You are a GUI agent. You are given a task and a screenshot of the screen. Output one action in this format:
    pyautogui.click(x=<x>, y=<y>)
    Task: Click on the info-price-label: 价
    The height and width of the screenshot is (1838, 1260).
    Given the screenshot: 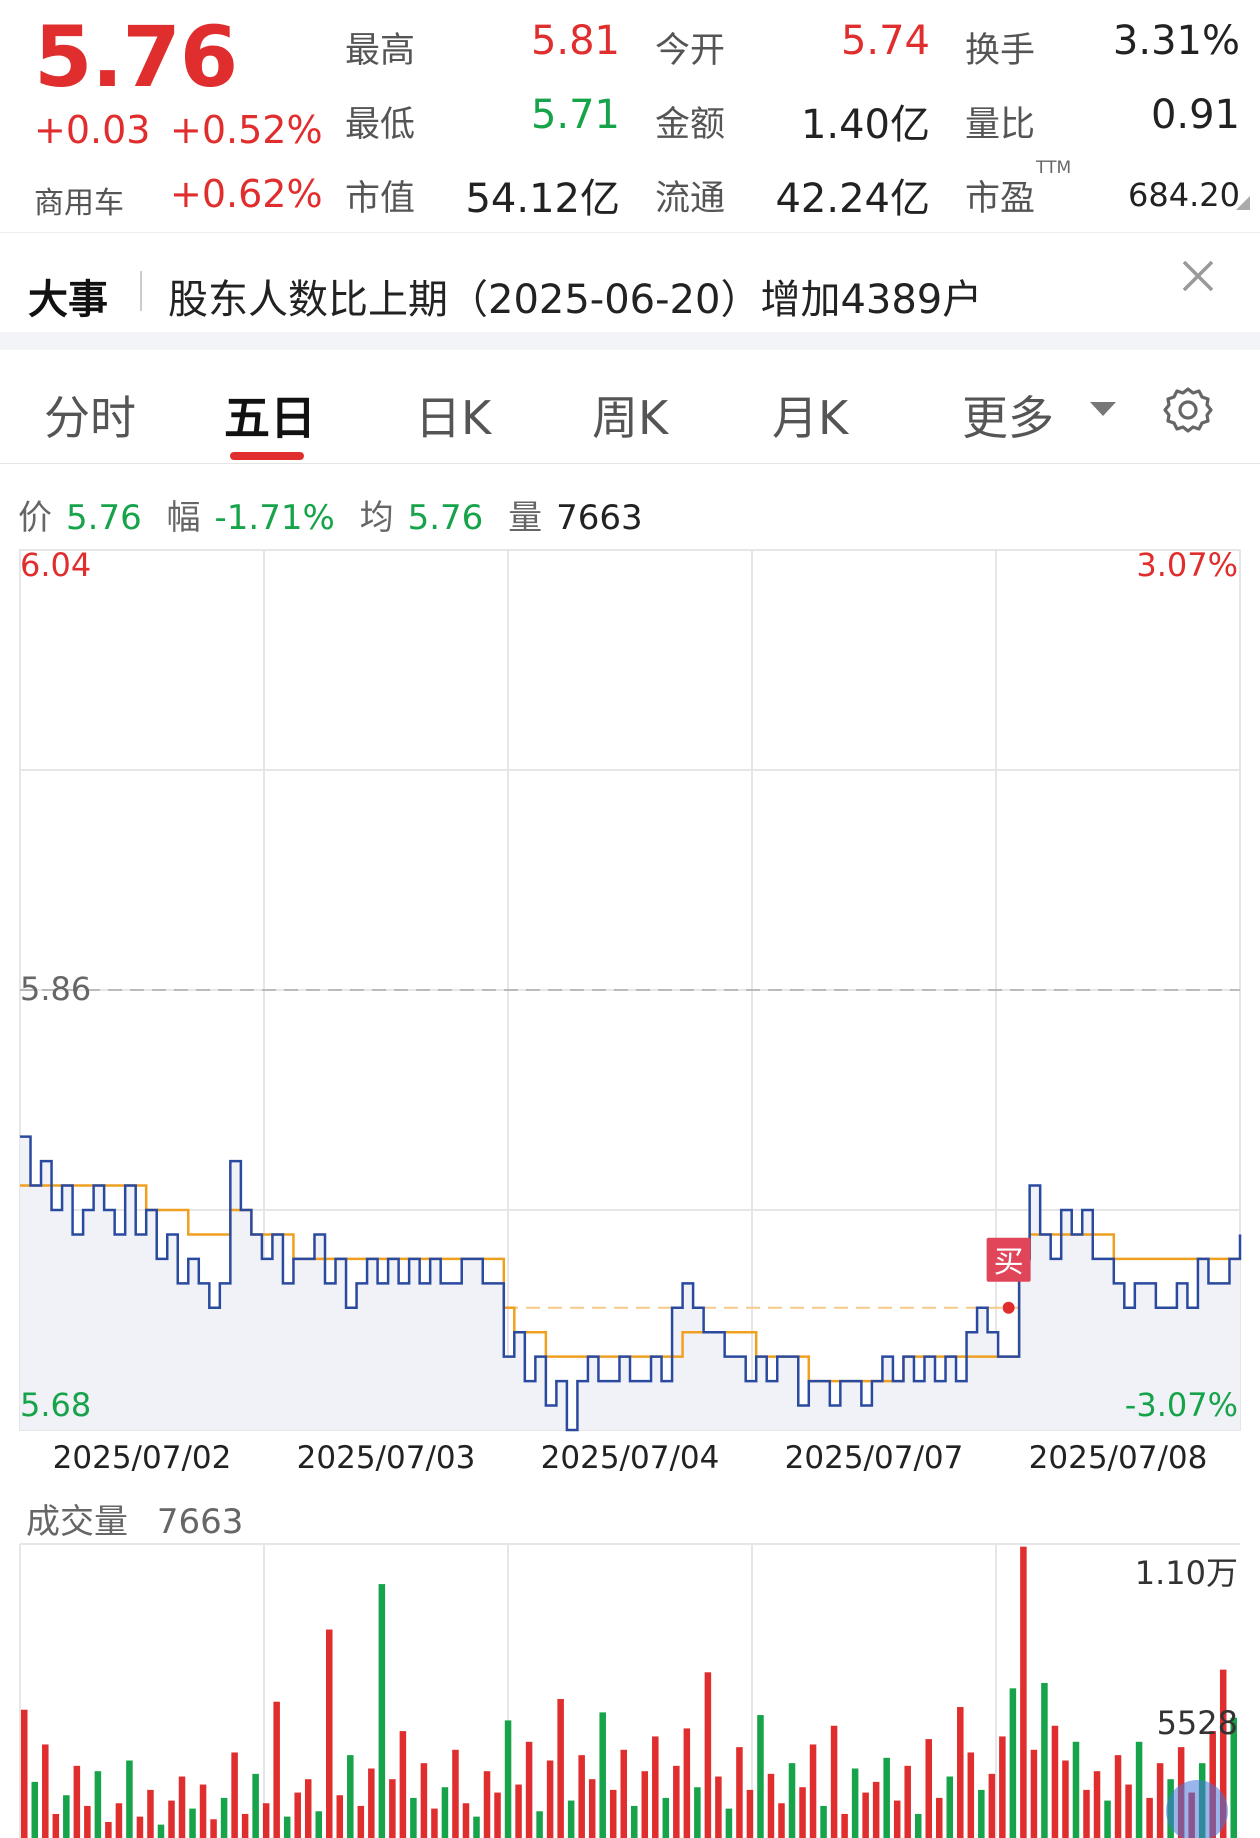 What is the action you would take?
    pyautogui.click(x=35, y=518)
    